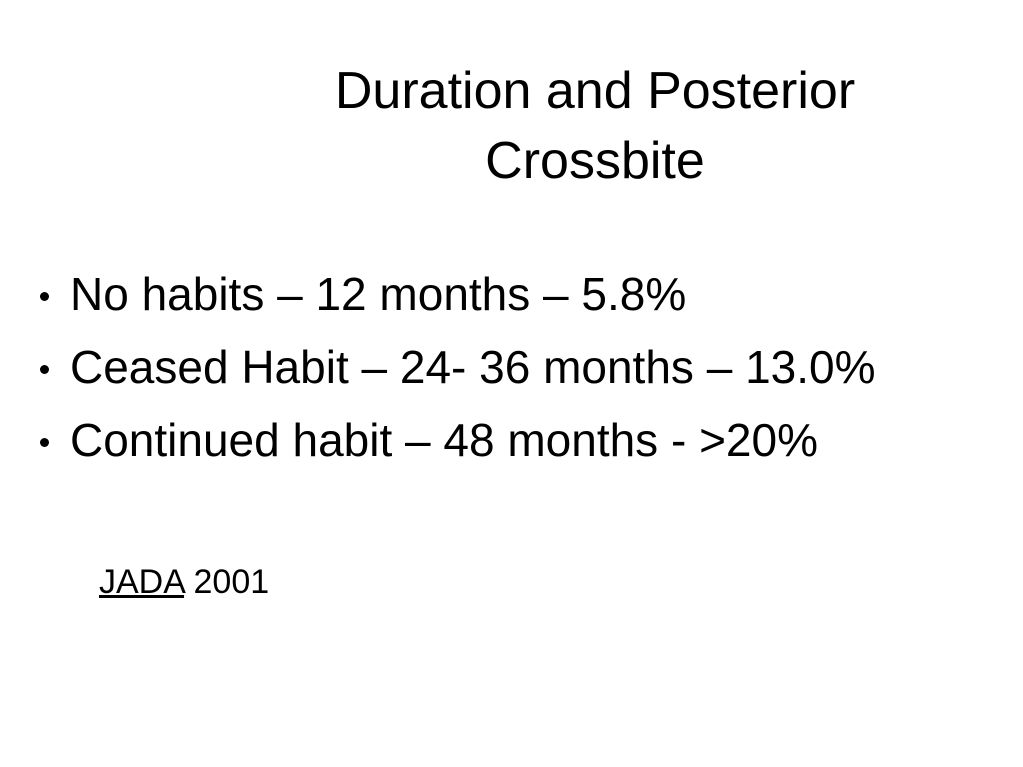 Image resolution: width=1023 pixels, height=767 pixels. I want to click on citation-year: 2001, so click(231, 582).